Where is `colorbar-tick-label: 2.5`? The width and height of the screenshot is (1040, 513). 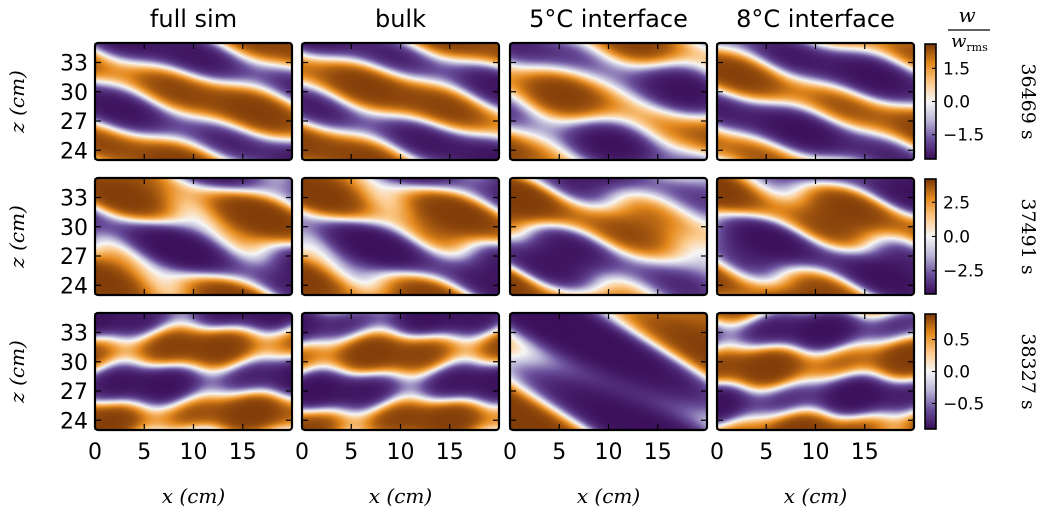 colorbar-tick-label: 2.5 is located at coordinates (956, 203).